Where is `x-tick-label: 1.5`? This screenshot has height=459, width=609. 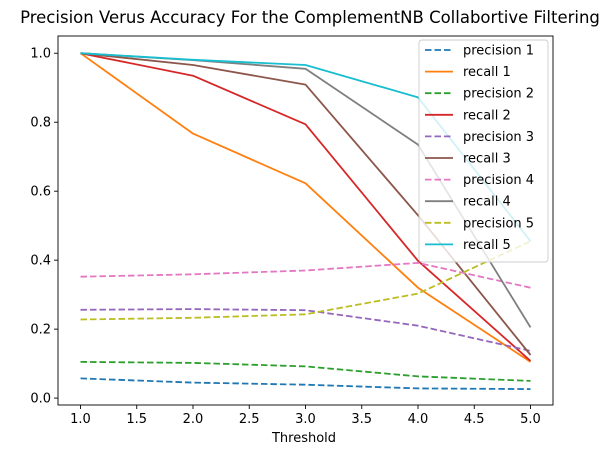 x-tick-label: 1.5 is located at coordinates (136, 419).